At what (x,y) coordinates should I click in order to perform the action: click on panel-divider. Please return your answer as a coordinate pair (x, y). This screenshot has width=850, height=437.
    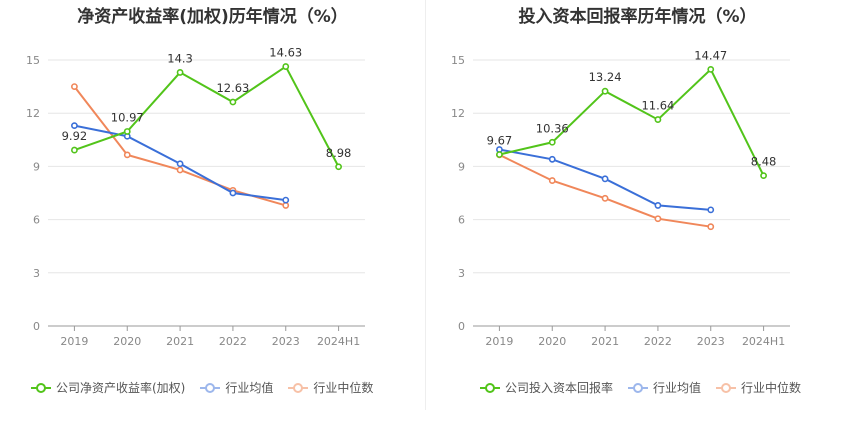
    Looking at the image, I should click on (425, 205).